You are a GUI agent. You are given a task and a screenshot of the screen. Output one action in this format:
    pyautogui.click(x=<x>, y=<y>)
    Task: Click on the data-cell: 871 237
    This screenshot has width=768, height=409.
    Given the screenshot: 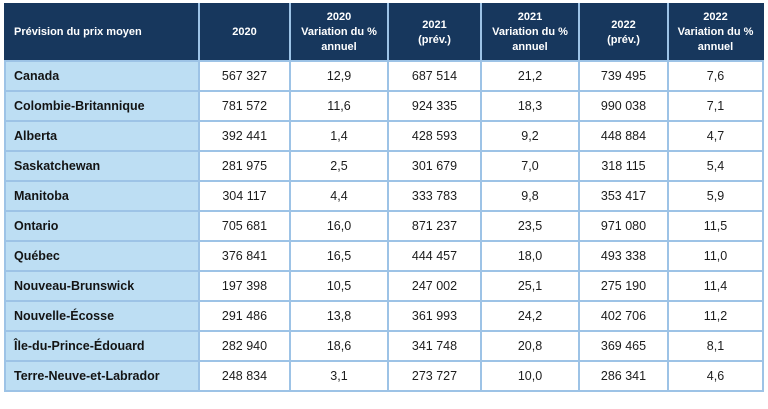 What is the action you would take?
    pyautogui.click(x=434, y=226)
    